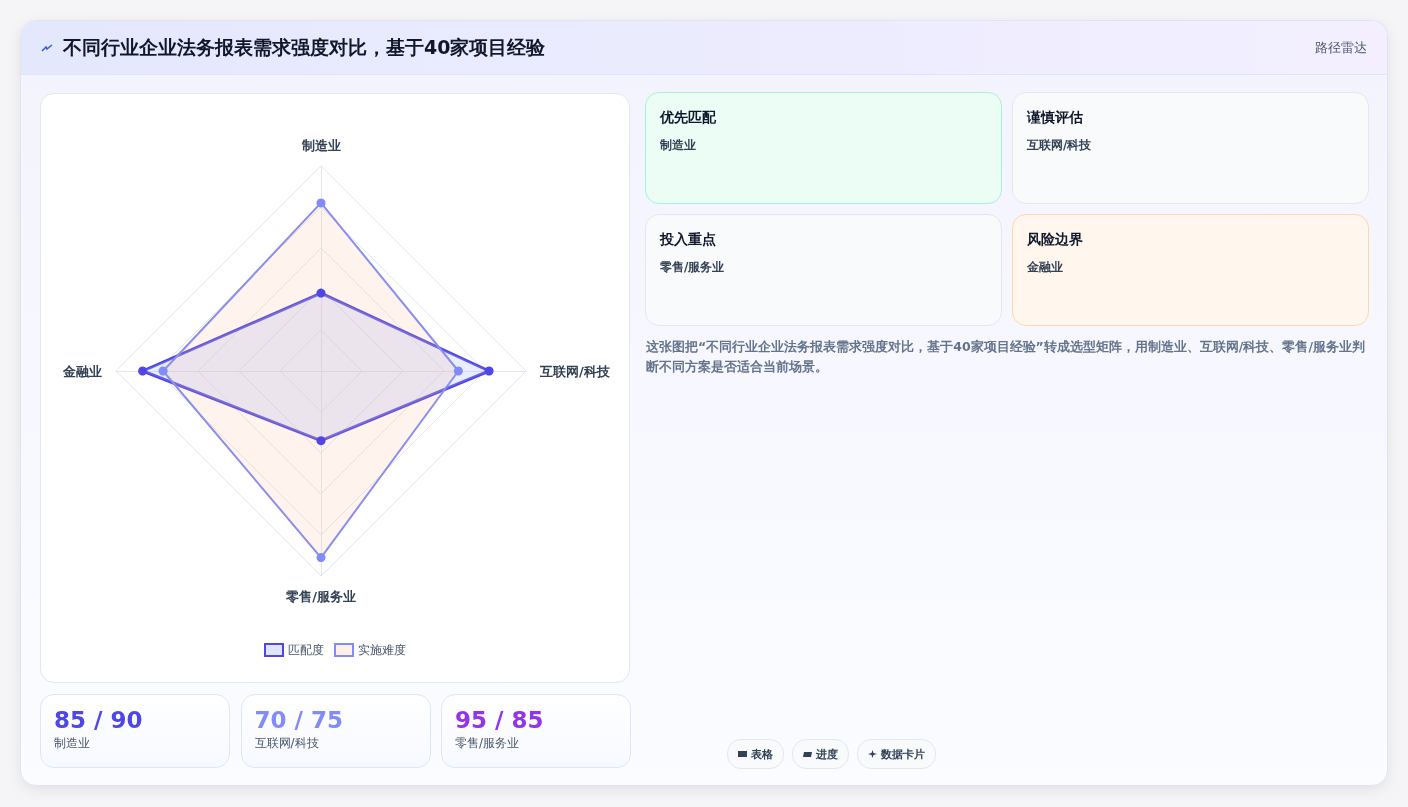 The height and width of the screenshot is (807, 1408). What do you see at coordinates (82, 371) in the screenshot?
I see `spoke-label: 金融业` at bounding box center [82, 371].